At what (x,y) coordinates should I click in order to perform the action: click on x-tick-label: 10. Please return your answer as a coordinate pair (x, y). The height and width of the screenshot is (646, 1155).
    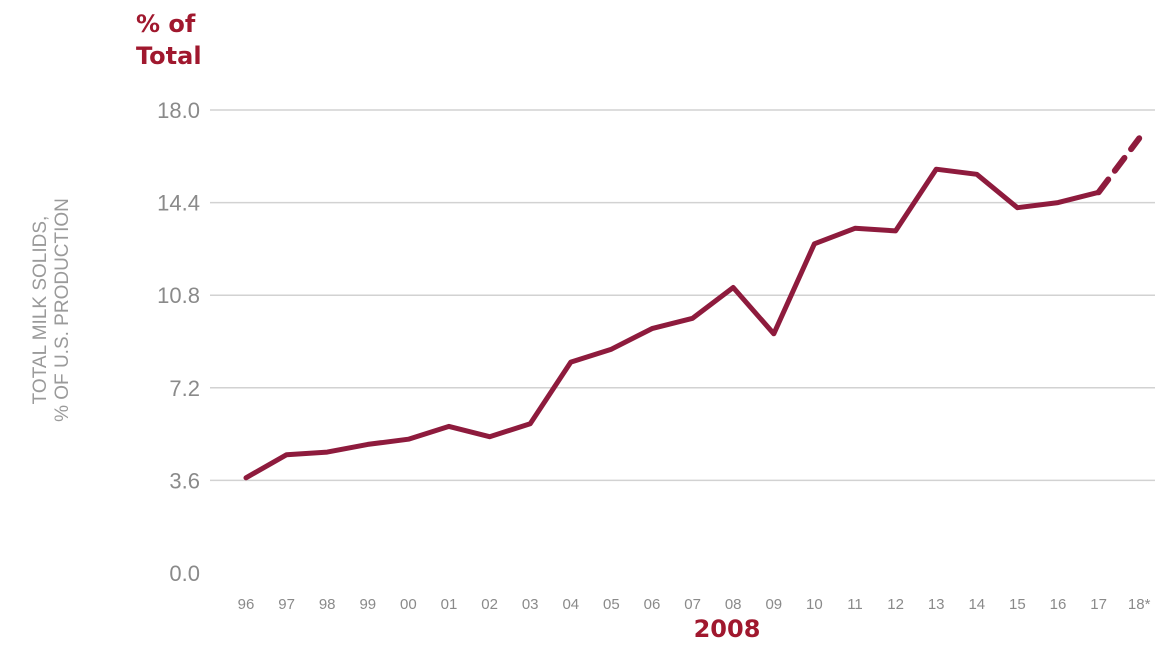
    Looking at the image, I should click on (814, 604).